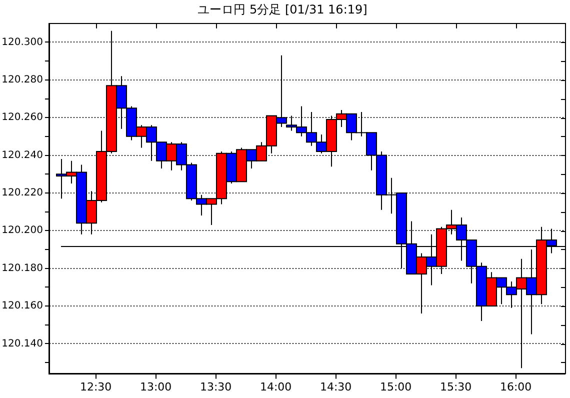 The height and width of the screenshot is (398, 570). I want to click on y-tick-label: 120.220, so click(22, 193).